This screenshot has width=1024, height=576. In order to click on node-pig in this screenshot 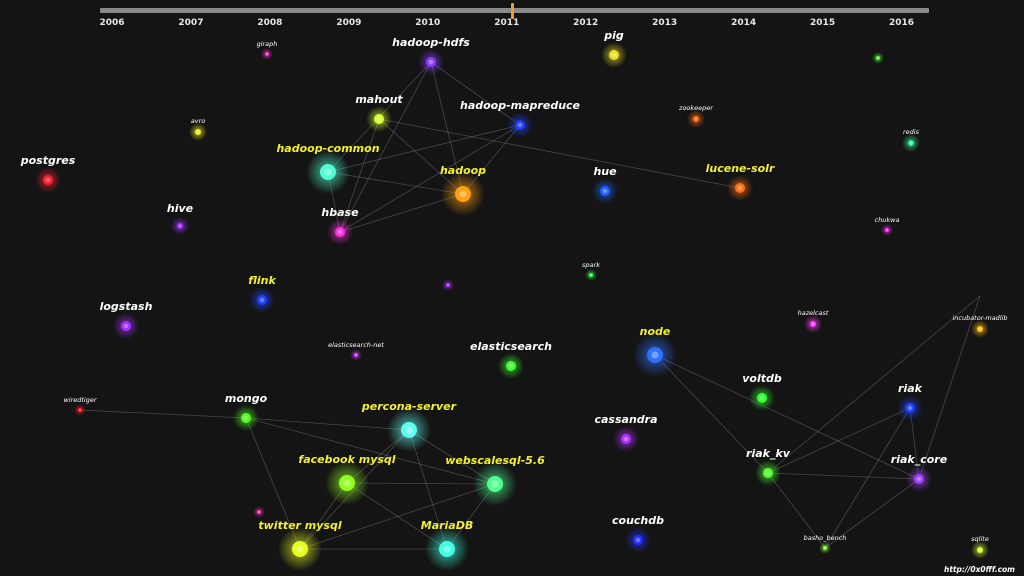, I will do `click(614, 55)`.